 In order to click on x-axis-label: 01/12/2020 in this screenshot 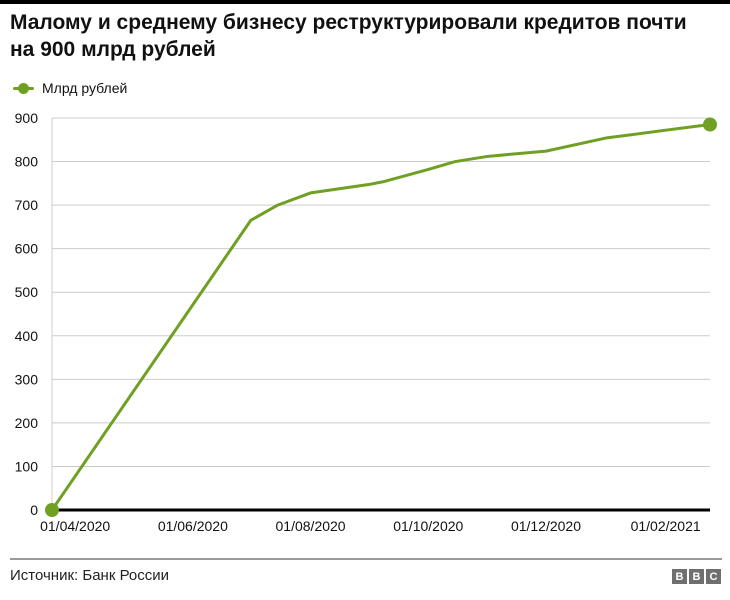, I will do `click(546, 526)`.